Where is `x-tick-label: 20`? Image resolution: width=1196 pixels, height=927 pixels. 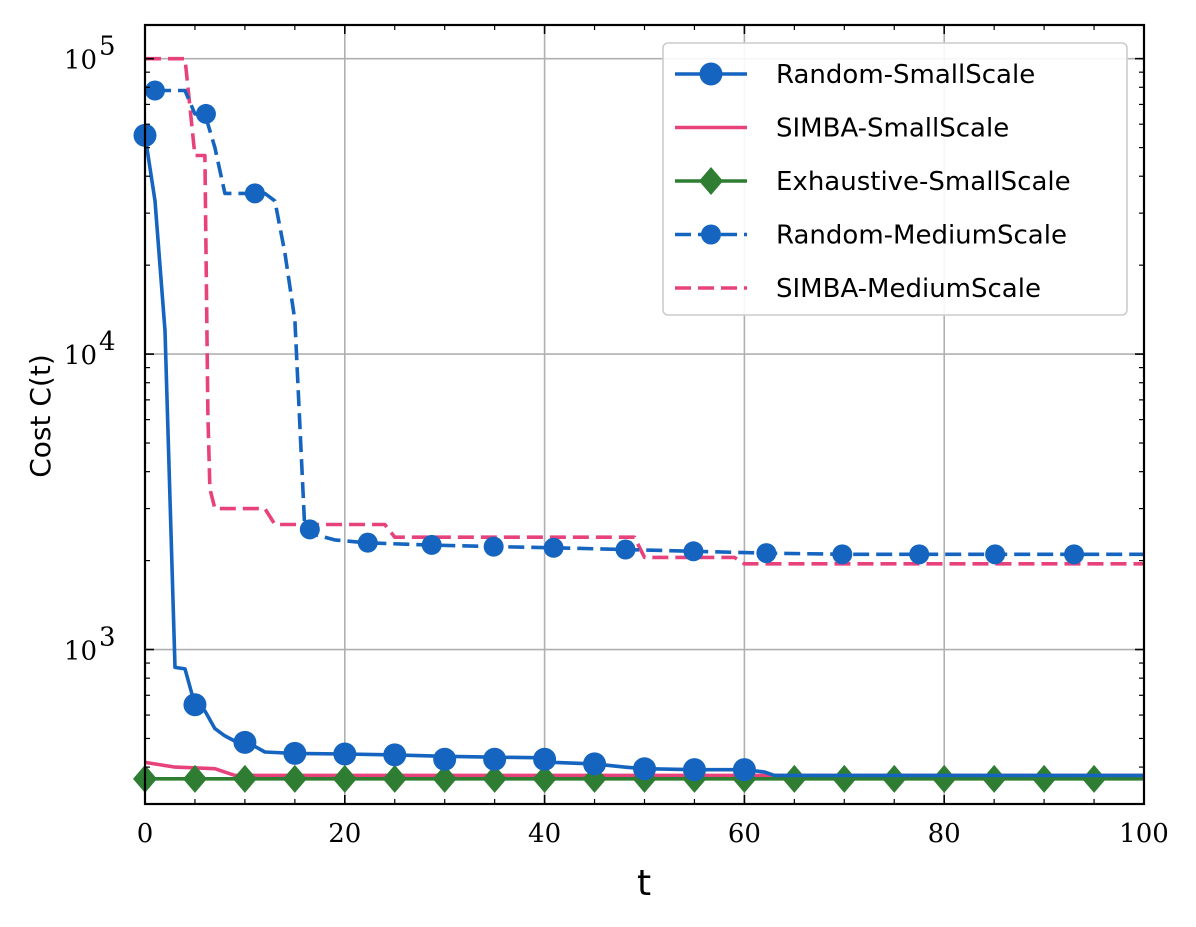 x-tick-label: 20 is located at coordinates (344, 834).